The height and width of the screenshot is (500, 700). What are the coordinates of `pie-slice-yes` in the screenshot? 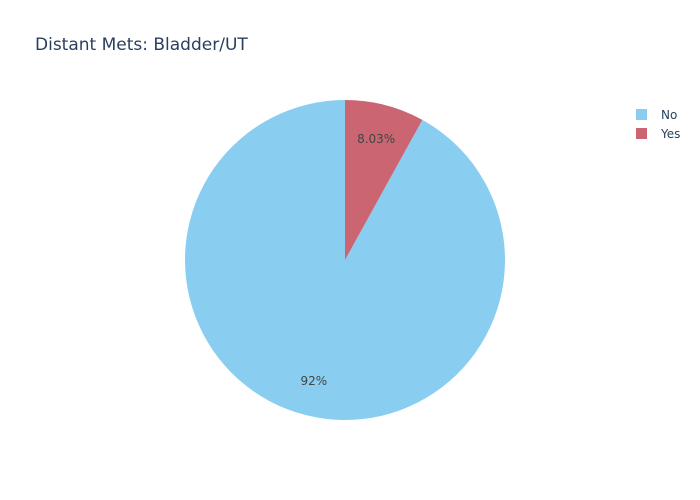 It's located at (384, 180).